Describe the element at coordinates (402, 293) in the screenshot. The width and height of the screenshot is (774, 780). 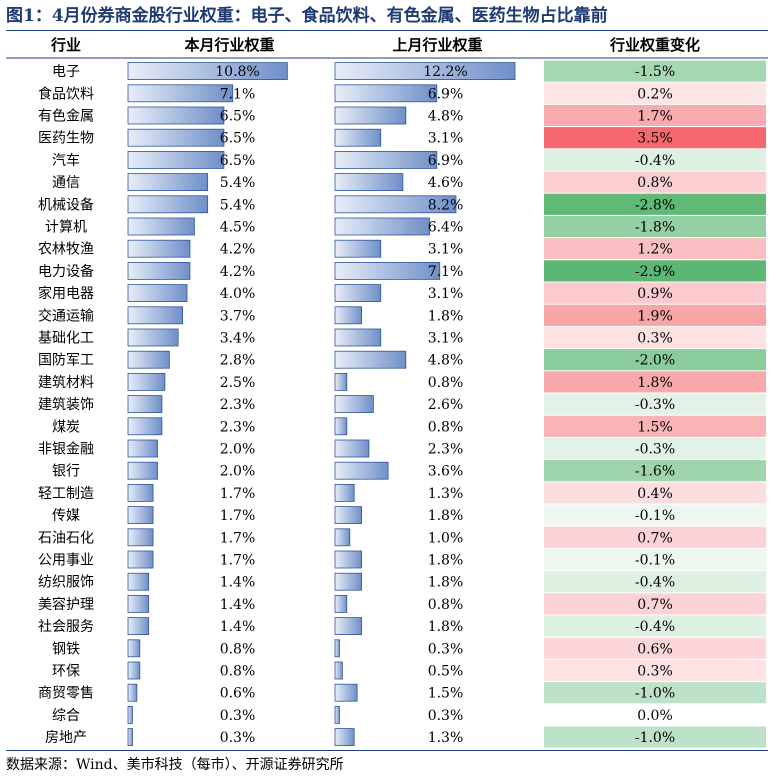
I see `table-row: 家用电器 4.0% 3.1% 0.9%` at that location.